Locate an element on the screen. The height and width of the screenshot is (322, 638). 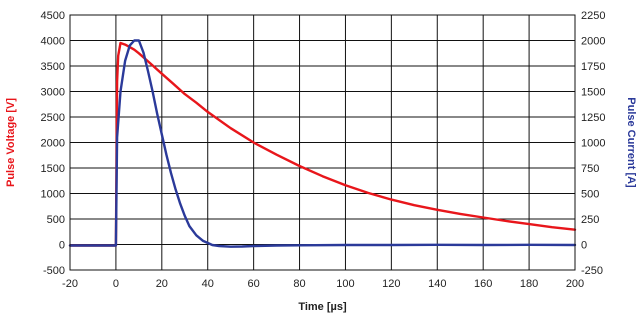
y-right-tick-label: 1750 is located at coordinates (593, 67).